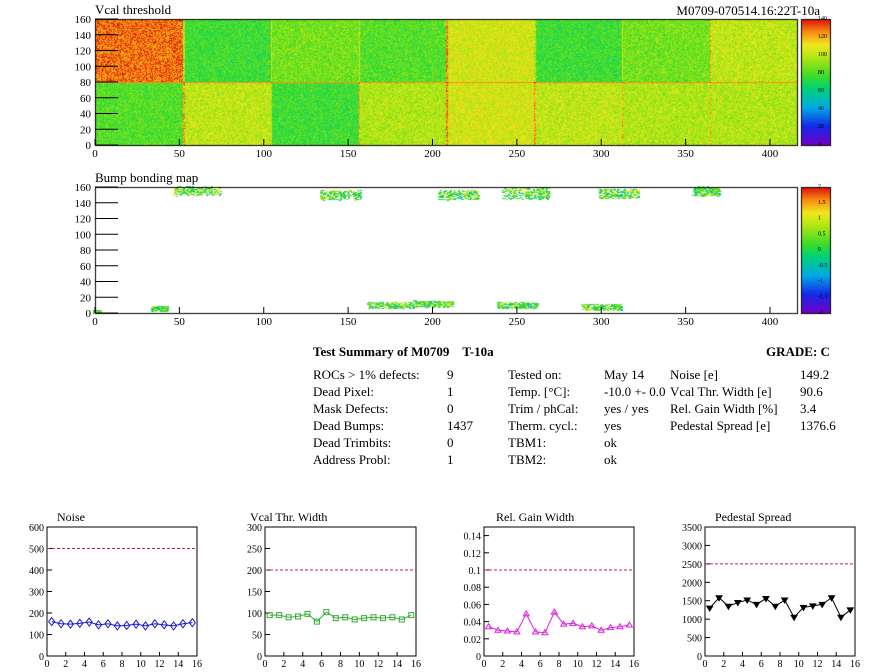 Image resolution: width=896 pixels, height=672 pixels. What do you see at coordinates (820, 282) in the screenshot?
I see `colorbar-tick-label: -1` at bounding box center [820, 282].